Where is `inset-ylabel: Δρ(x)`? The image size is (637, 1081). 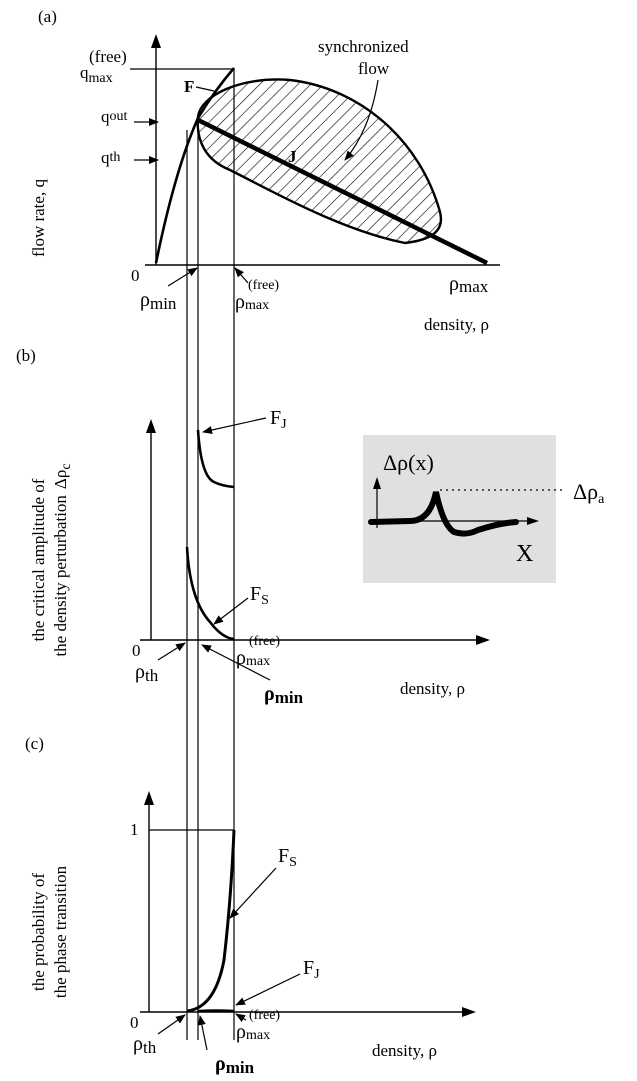
inset-ylabel: Δρ(x) is located at coordinates (408, 462).